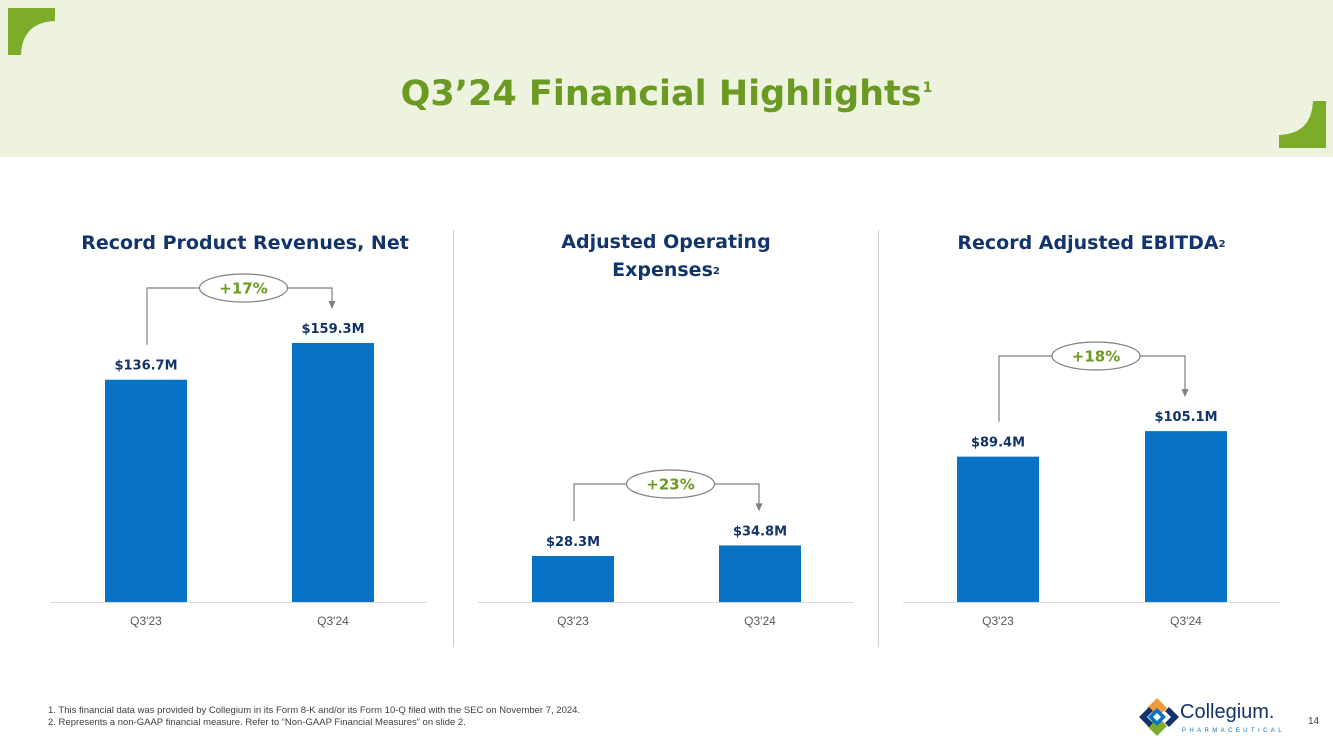  What do you see at coordinates (245, 243) in the screenshot?
I see `chart-title: Record Product Revenues, Net` at bounding box center [245, 243].